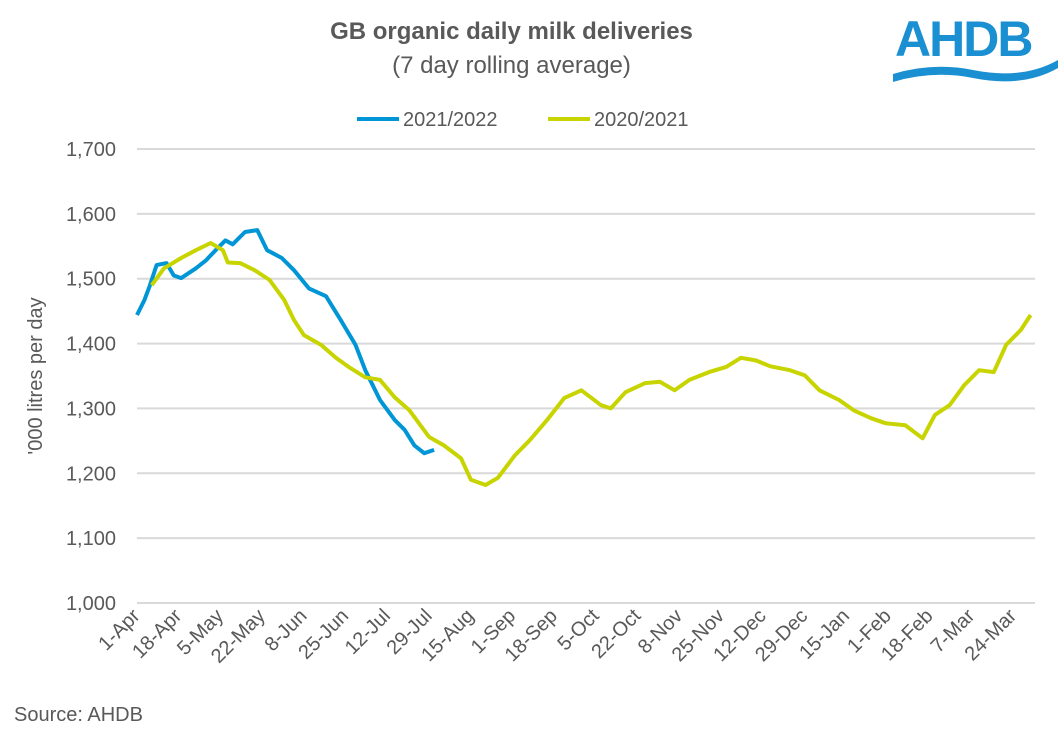 This screenshot has height=733, width=1063. What do you see at coordinates (91, 215) in the screenshot?
I see `y-tick-label: 1,600` at bounding box center [91, 215].